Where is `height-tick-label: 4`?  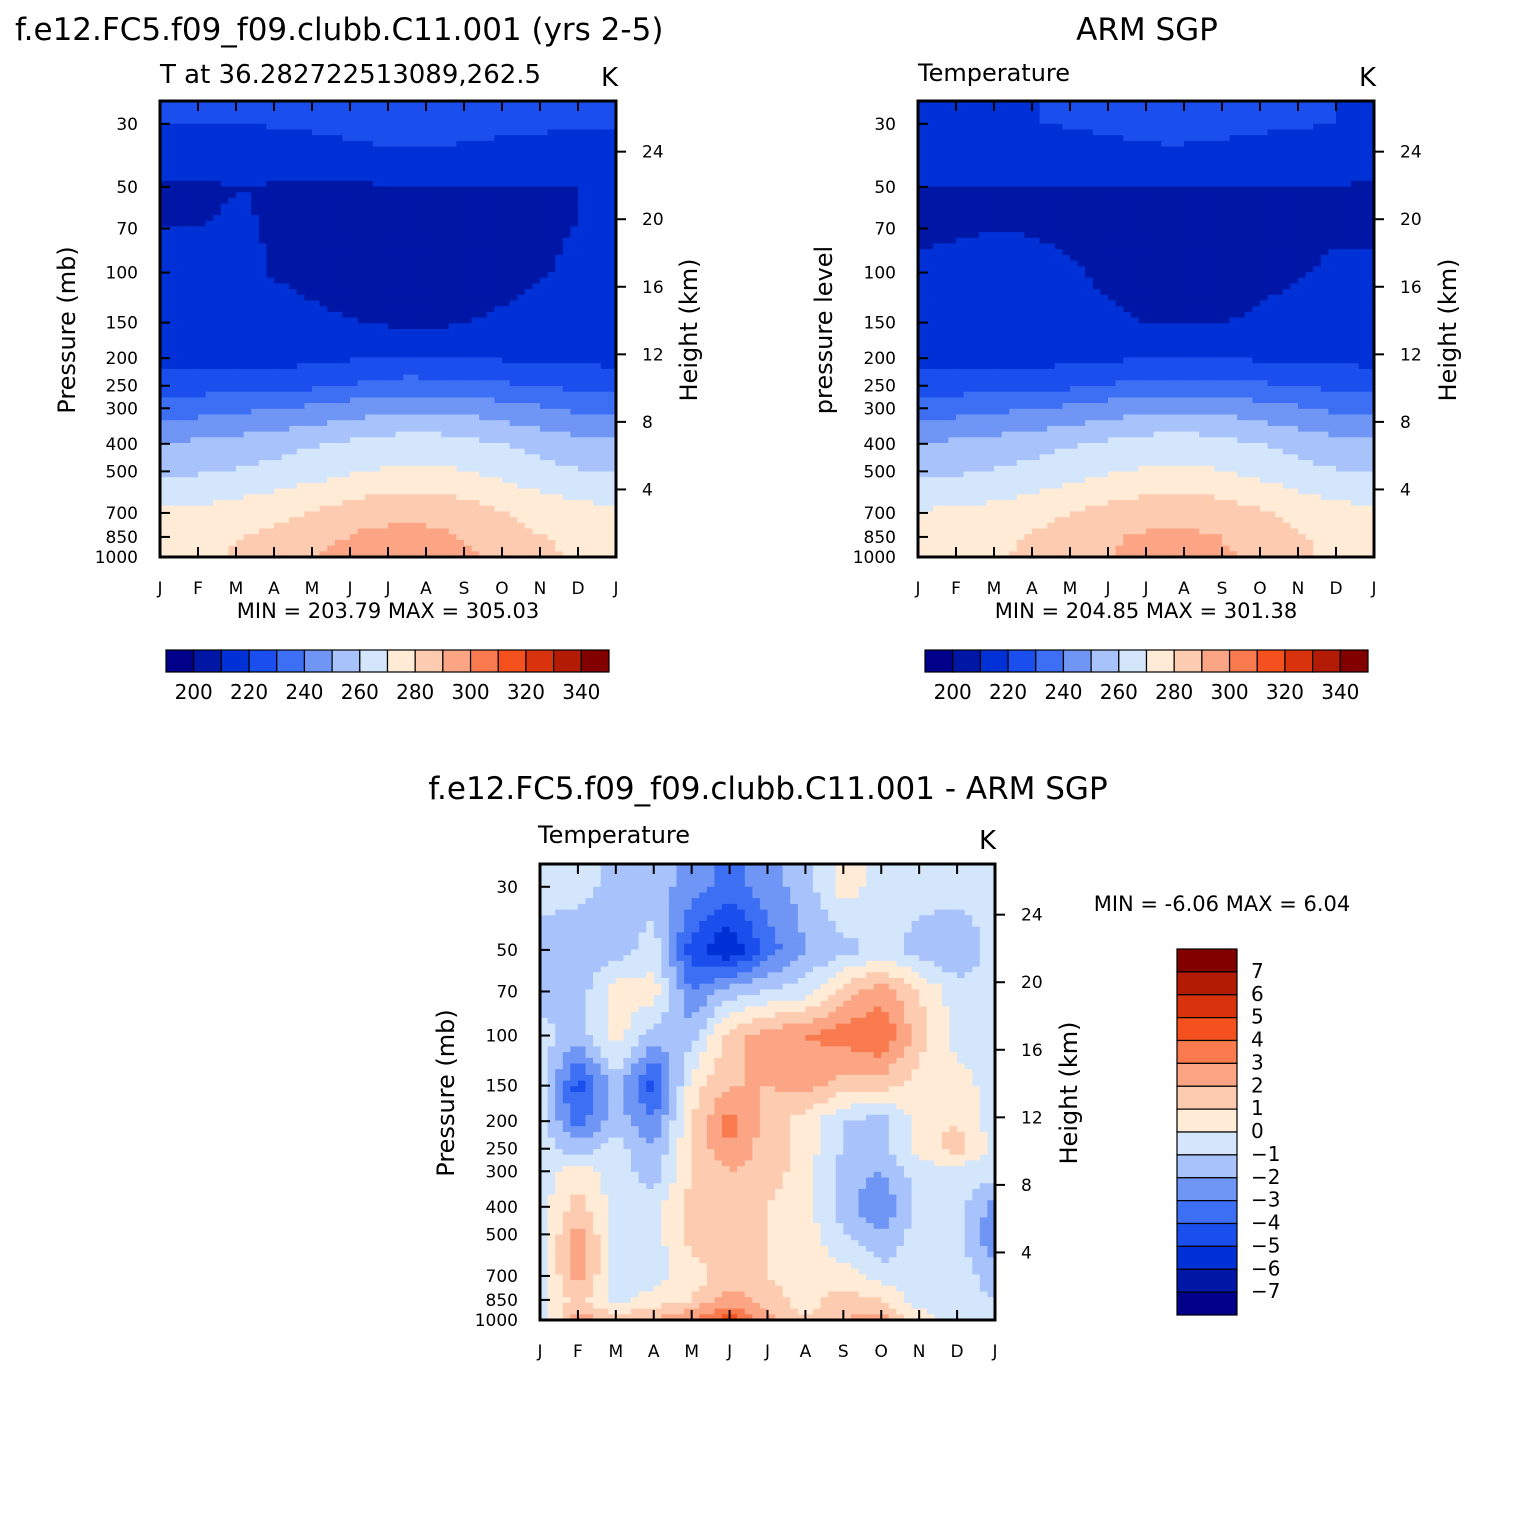
height-tick-label: 4 is located at coordinates (647, 490).